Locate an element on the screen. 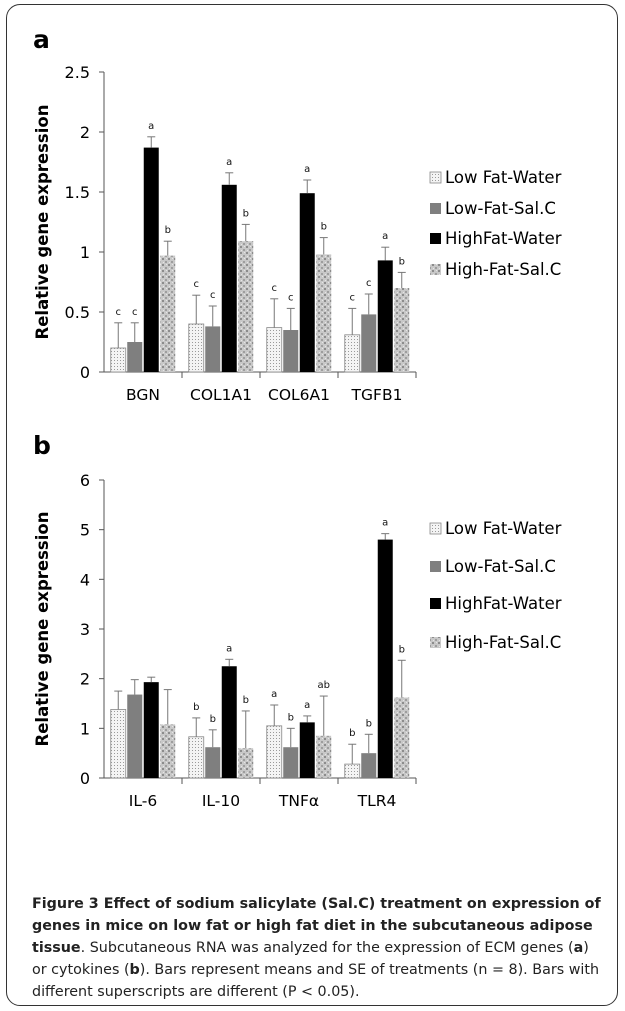  panel-b-y-tick-label: 3 is located at coordinates (85, 629).